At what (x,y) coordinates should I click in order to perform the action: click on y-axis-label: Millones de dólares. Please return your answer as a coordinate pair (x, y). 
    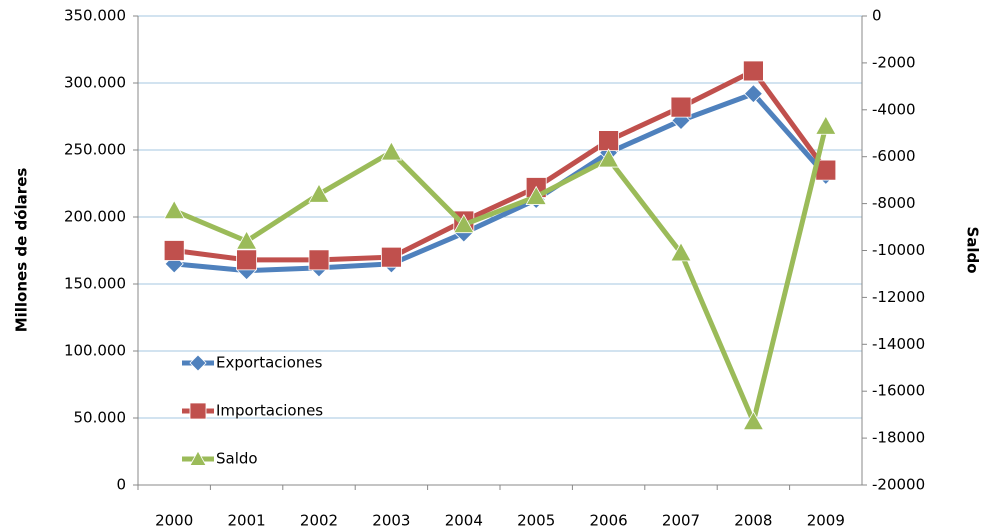
    Looking at the image, I should click on (22, 250).